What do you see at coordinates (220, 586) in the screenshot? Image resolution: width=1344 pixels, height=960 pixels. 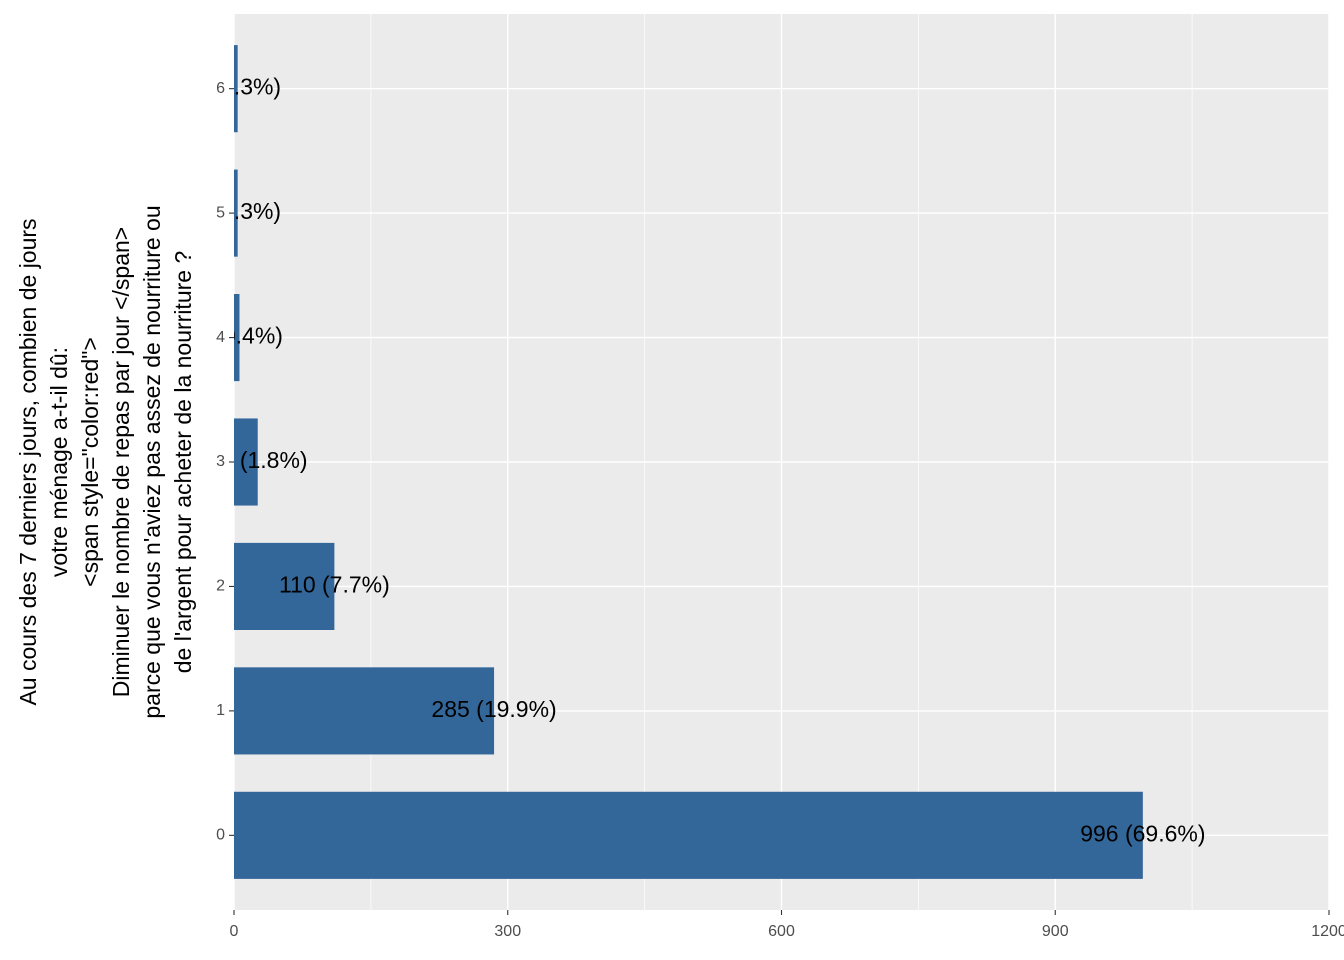 I see `y-tick-label: 2` at bounding box center [220, 586].